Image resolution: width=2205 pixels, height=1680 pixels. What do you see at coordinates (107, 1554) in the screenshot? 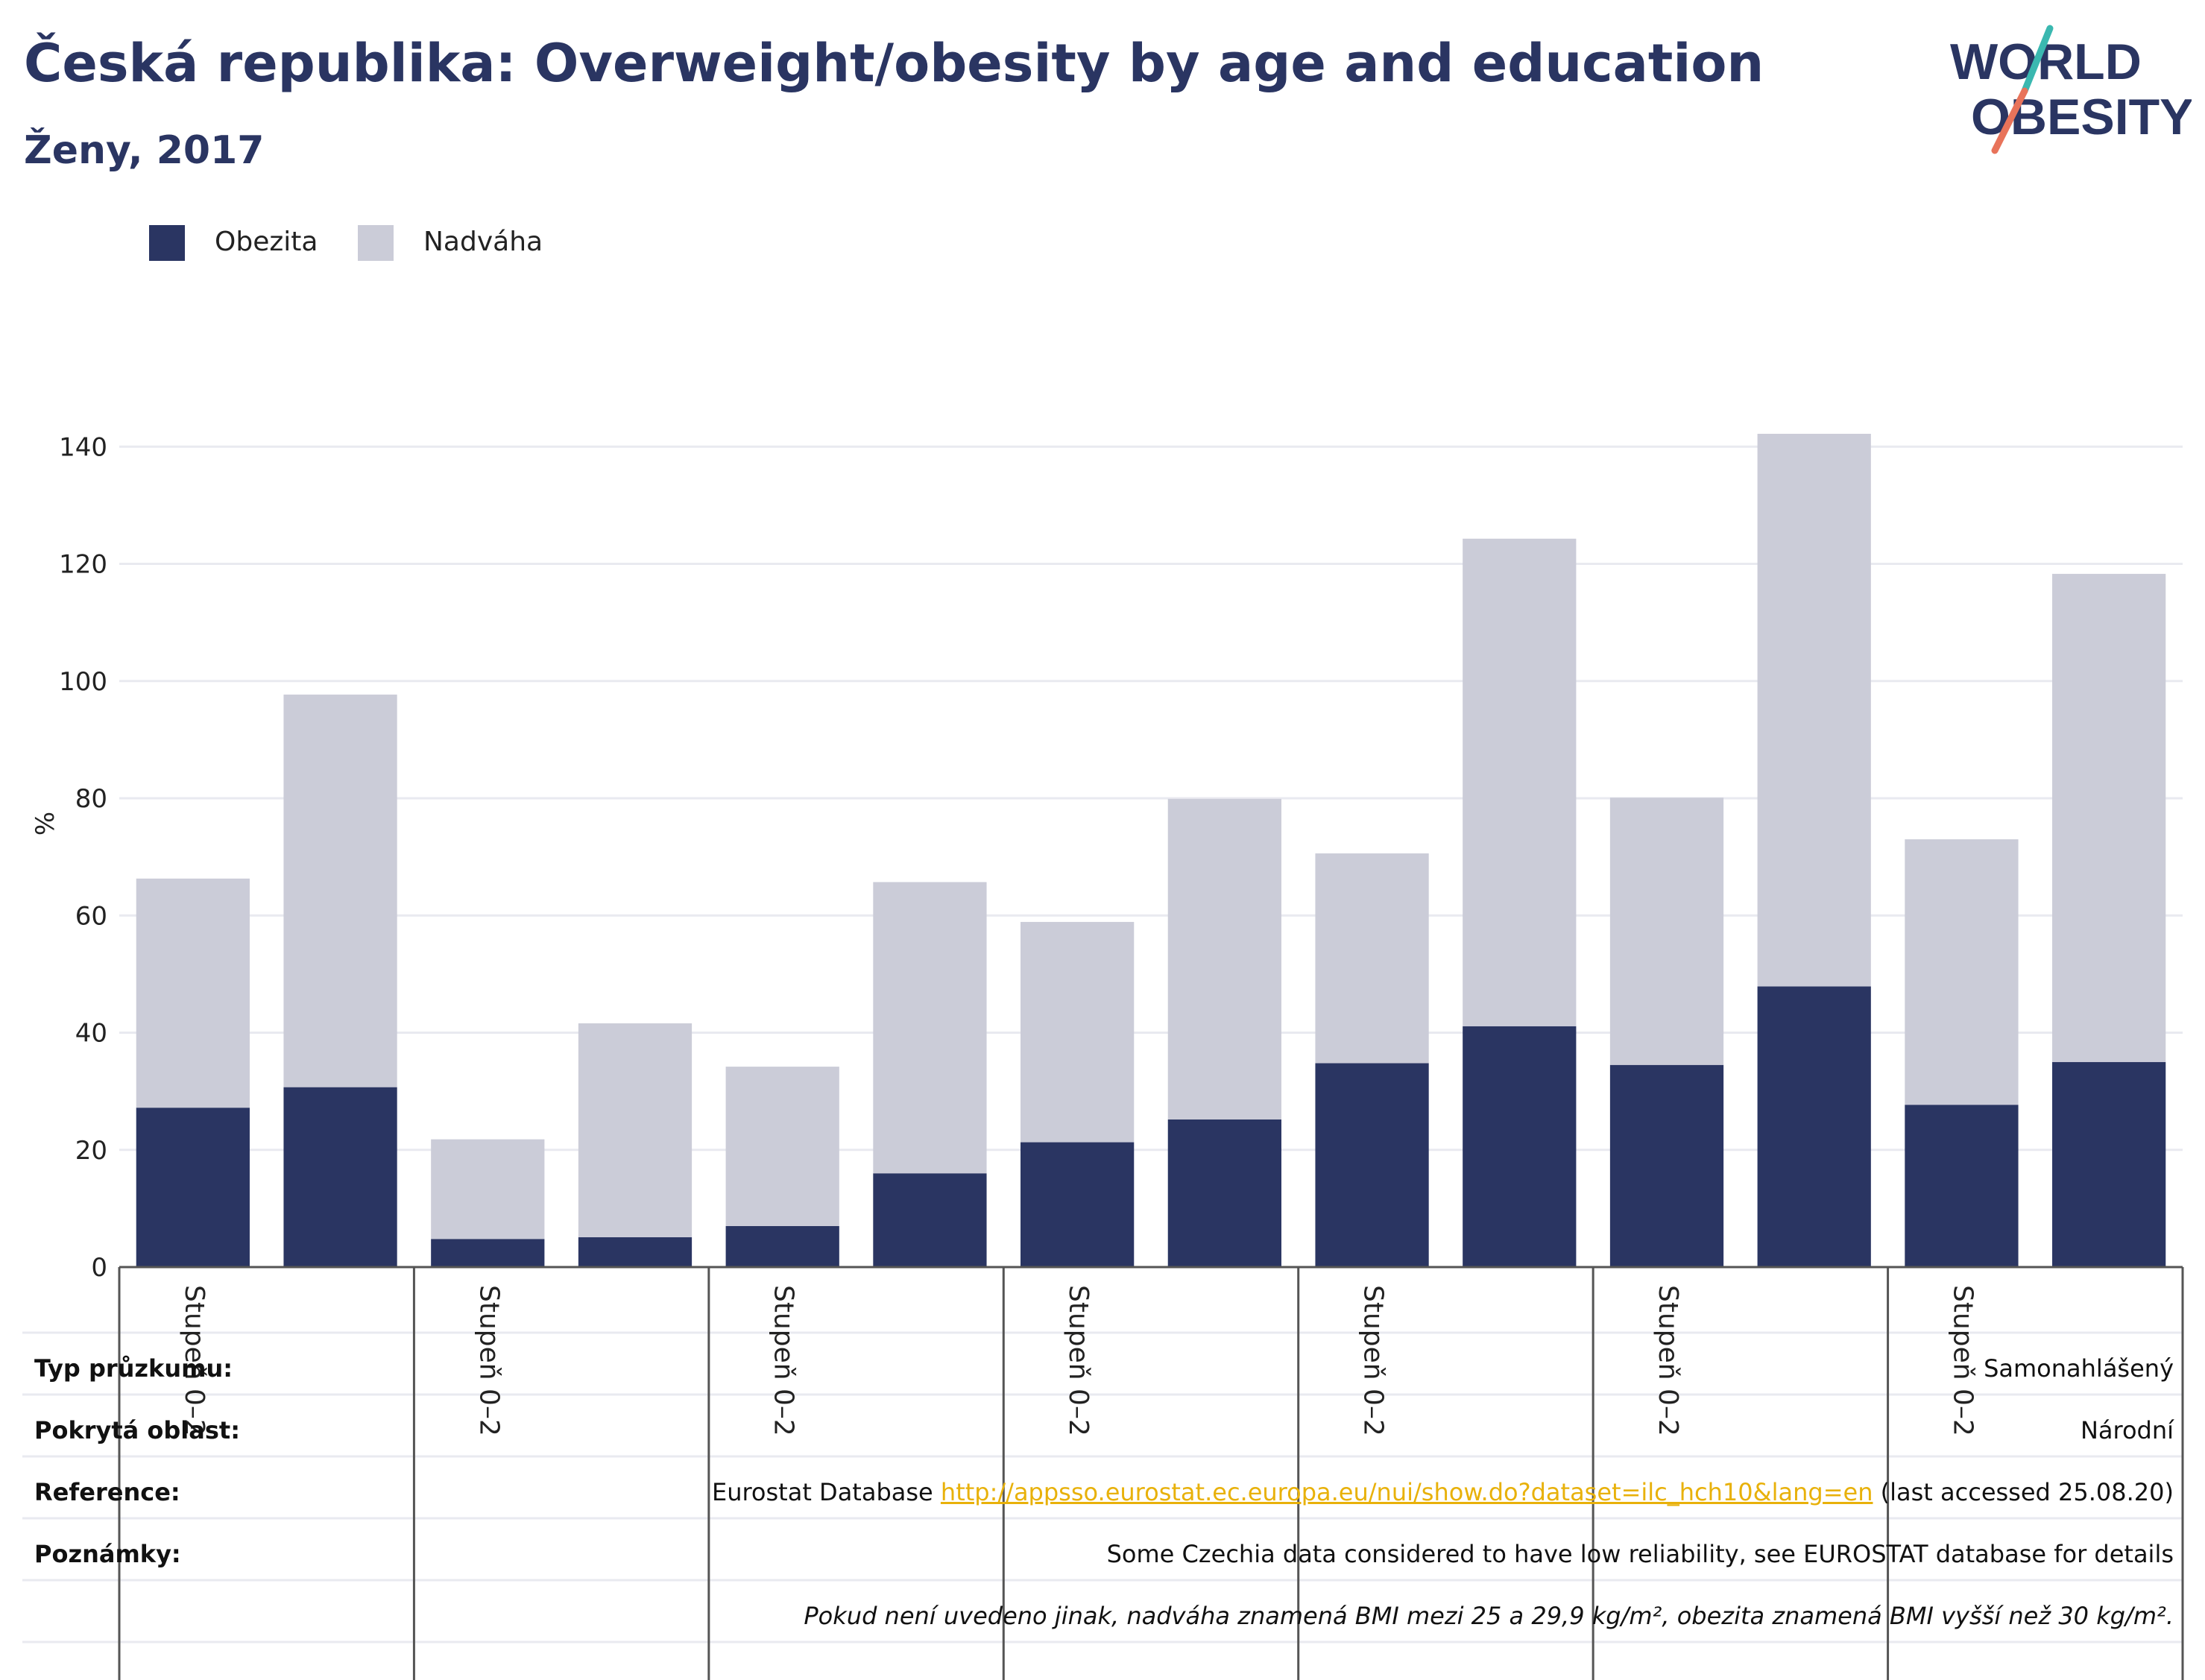
I see `meta-label: Poznámky:` at bounding box center [107, 1554].